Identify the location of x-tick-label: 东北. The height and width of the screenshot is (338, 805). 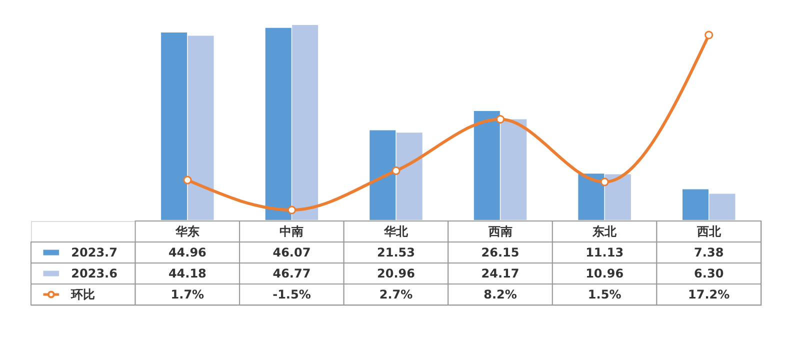
(605, 231).